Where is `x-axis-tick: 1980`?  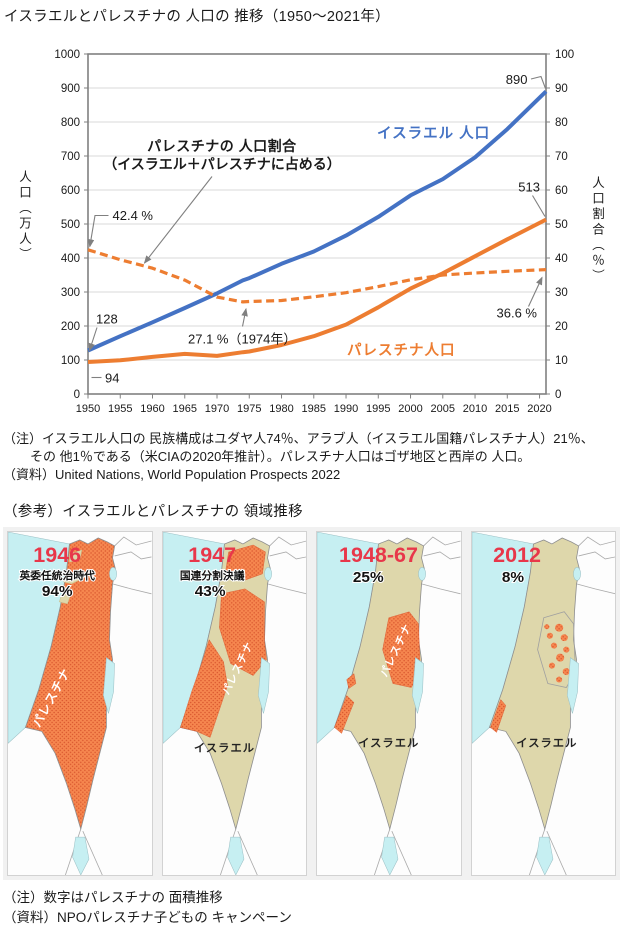 x-axis-tick: 1980 is located at coordinates (281, 409).